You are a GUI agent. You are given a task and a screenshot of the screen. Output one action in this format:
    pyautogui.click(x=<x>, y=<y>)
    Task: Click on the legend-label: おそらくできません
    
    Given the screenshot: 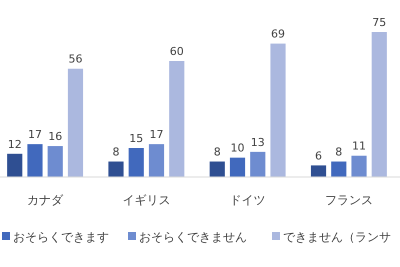 What is the action you would take?
    pyautogui.click(x=193, y=237)
    